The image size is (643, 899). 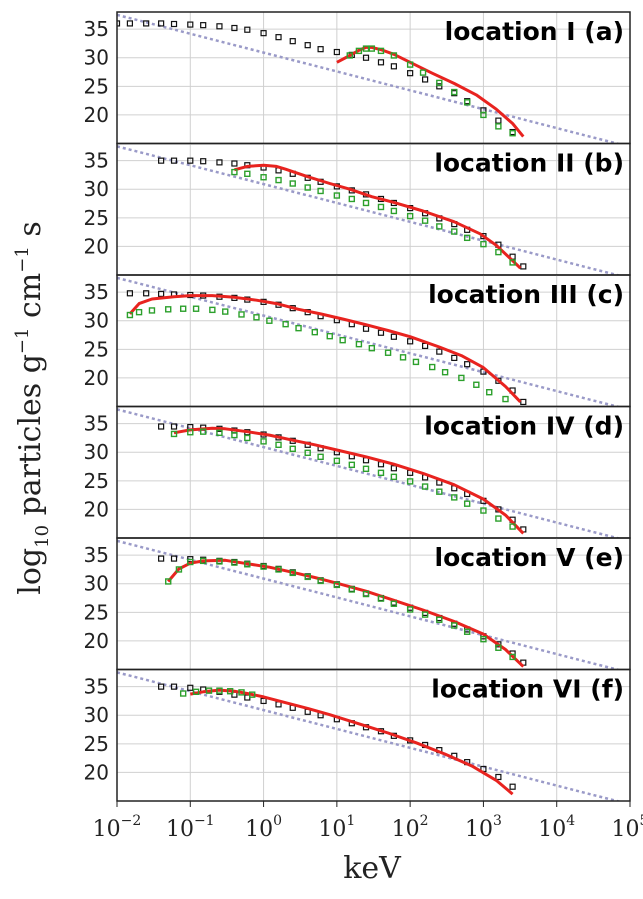 What do you see at coordinates (534, 31) in the screenshot?
I see `panel-title: location I (a)` at bounding box center [534, 31].